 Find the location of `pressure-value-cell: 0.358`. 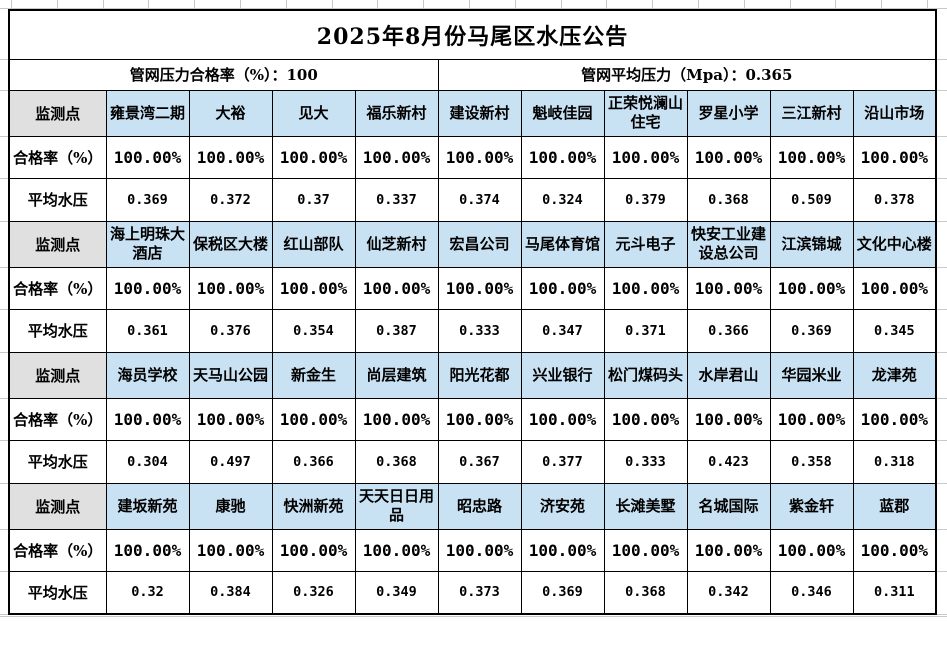

pressure-value-cell: 0.358 is located at coordinates (811, 461).